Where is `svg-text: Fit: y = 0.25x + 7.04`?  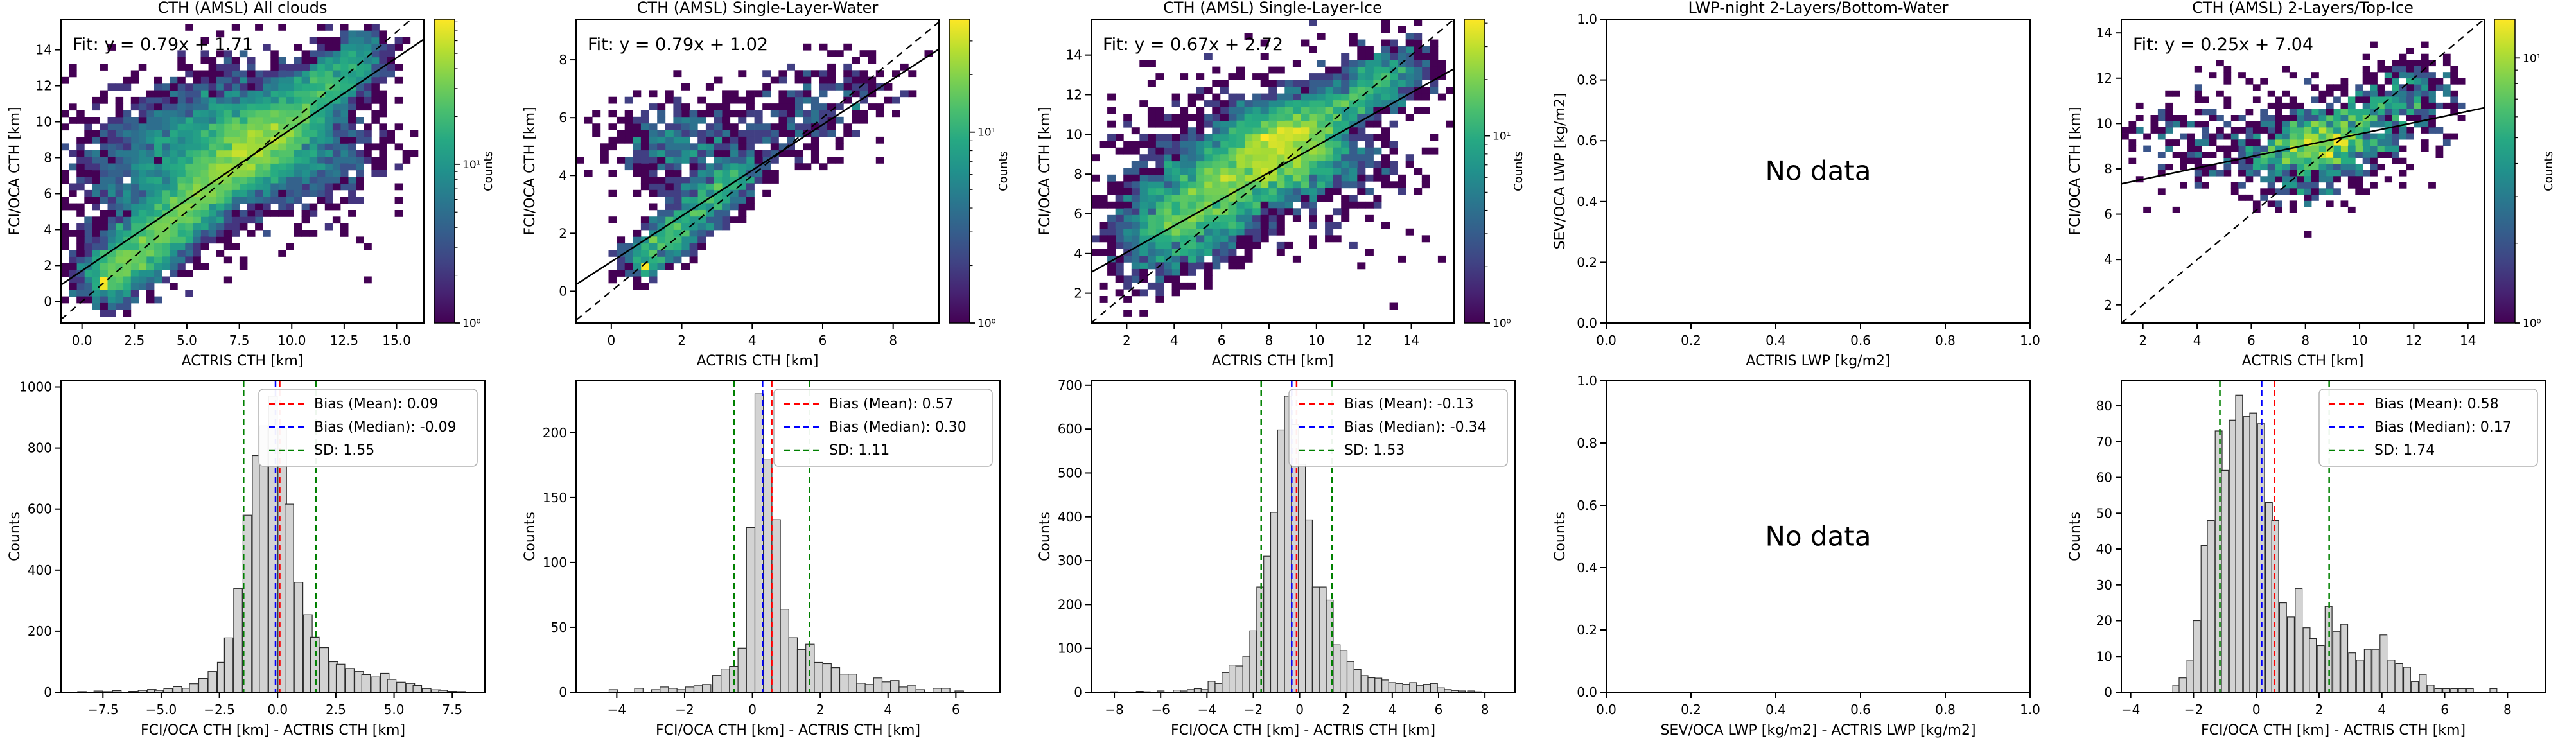
svg-text: Fit: y = 0.25x + 7.04 is located at coordinates (2223, 45).